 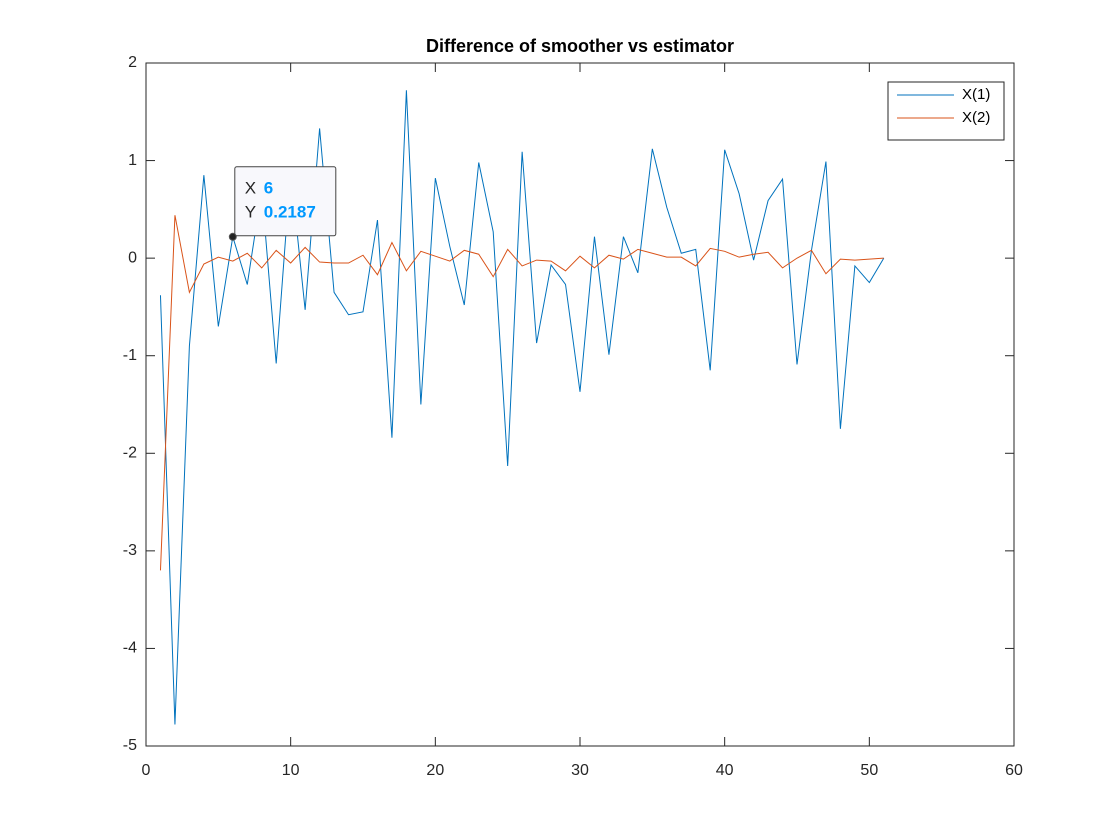 What do you see at coordinates (232, 236) in the screenshot?
I see `datatip-marker` at bounding box center [232, 236].